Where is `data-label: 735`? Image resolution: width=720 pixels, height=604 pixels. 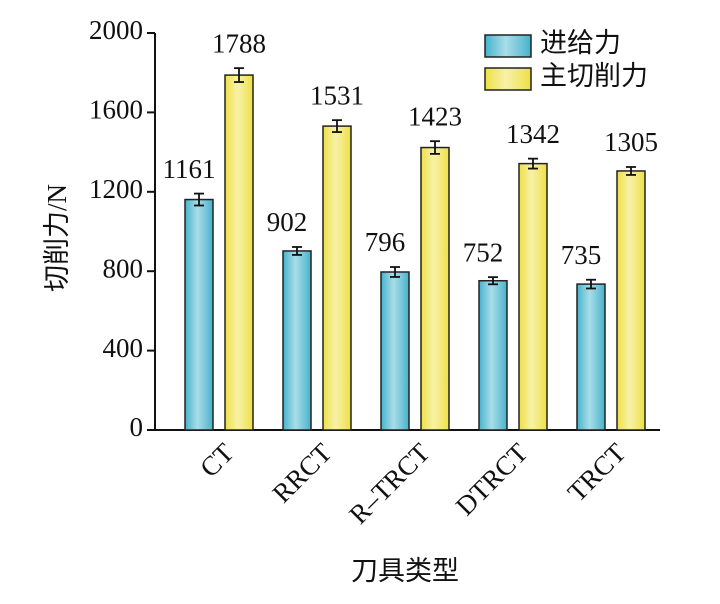 data-label: 735 is located at coordinates (581, 255).